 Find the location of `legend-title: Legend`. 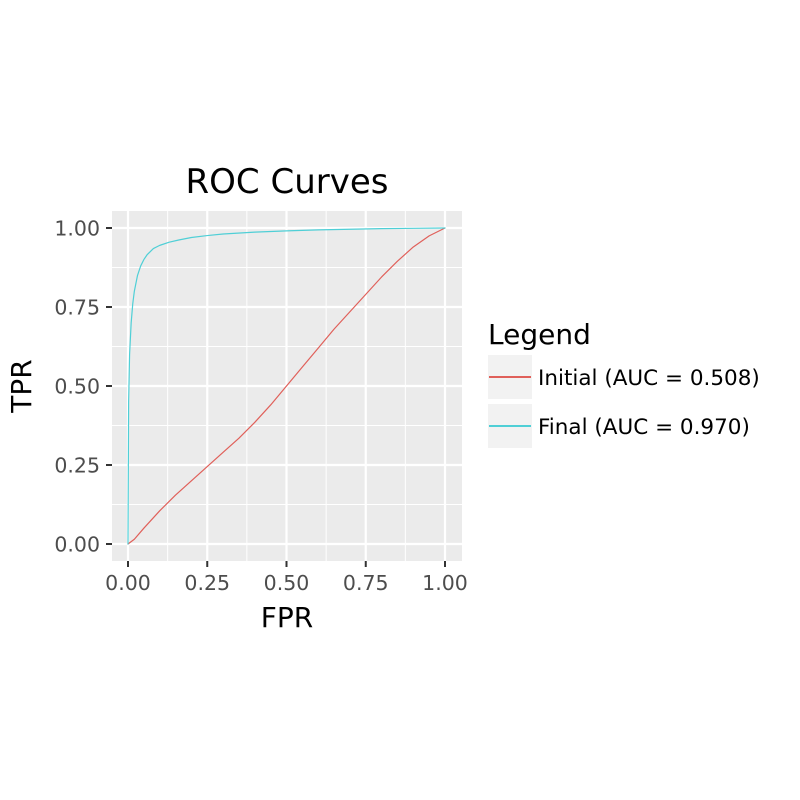

legend-title: Legend is located at coordinates (539, 334).